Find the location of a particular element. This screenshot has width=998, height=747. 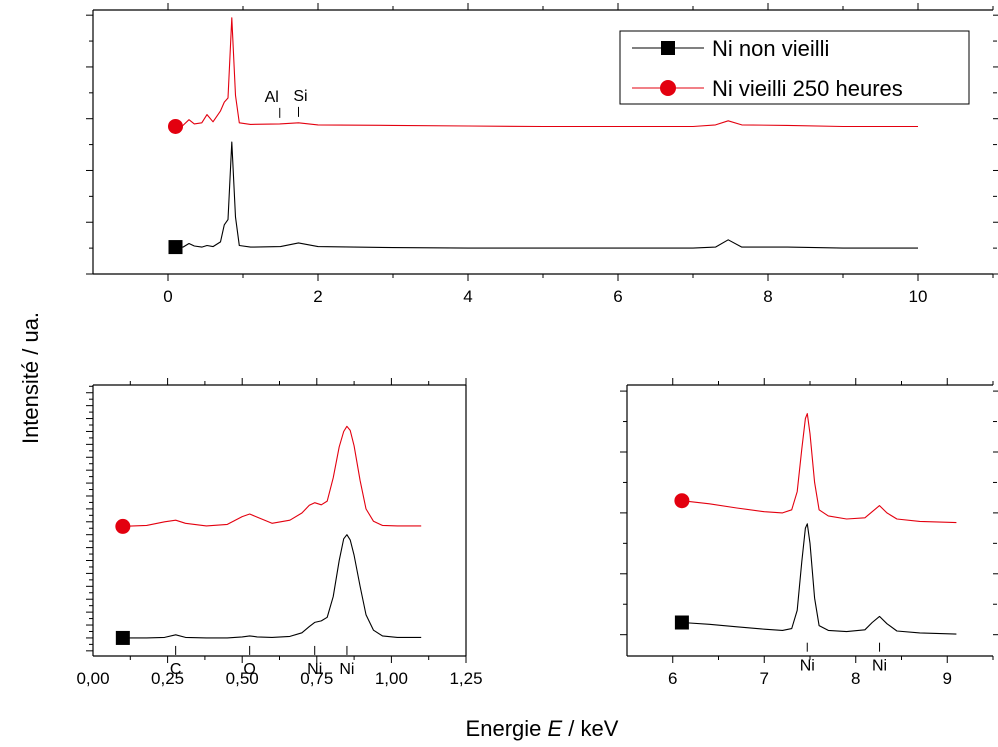

x-axis-title: Energie E / keV is located at coordinates (542, 728).